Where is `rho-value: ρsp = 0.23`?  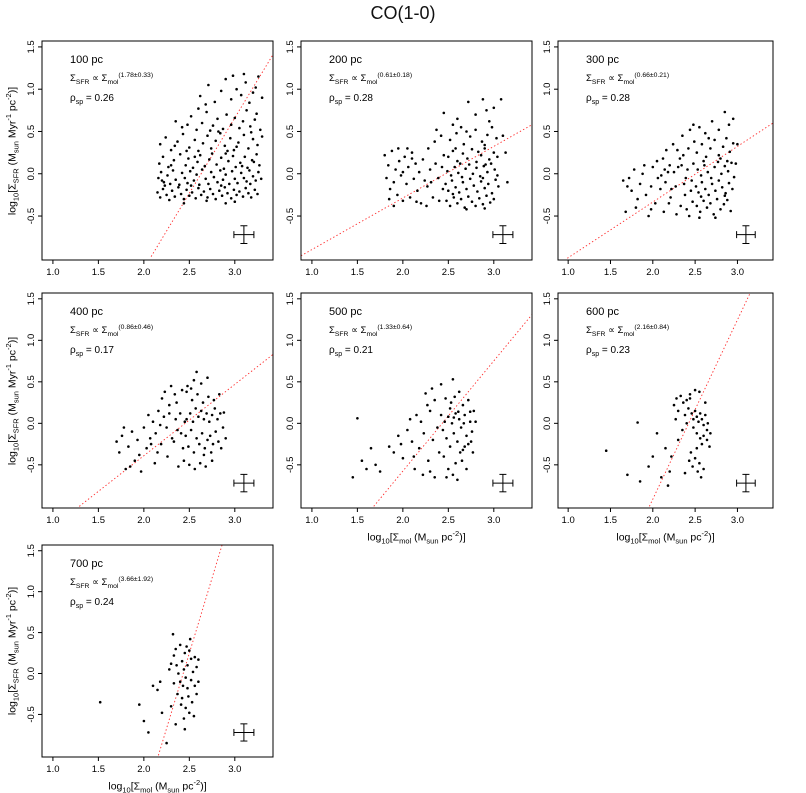
rho-value: ρsp = 0.23 is located at coordinates (608, 351).